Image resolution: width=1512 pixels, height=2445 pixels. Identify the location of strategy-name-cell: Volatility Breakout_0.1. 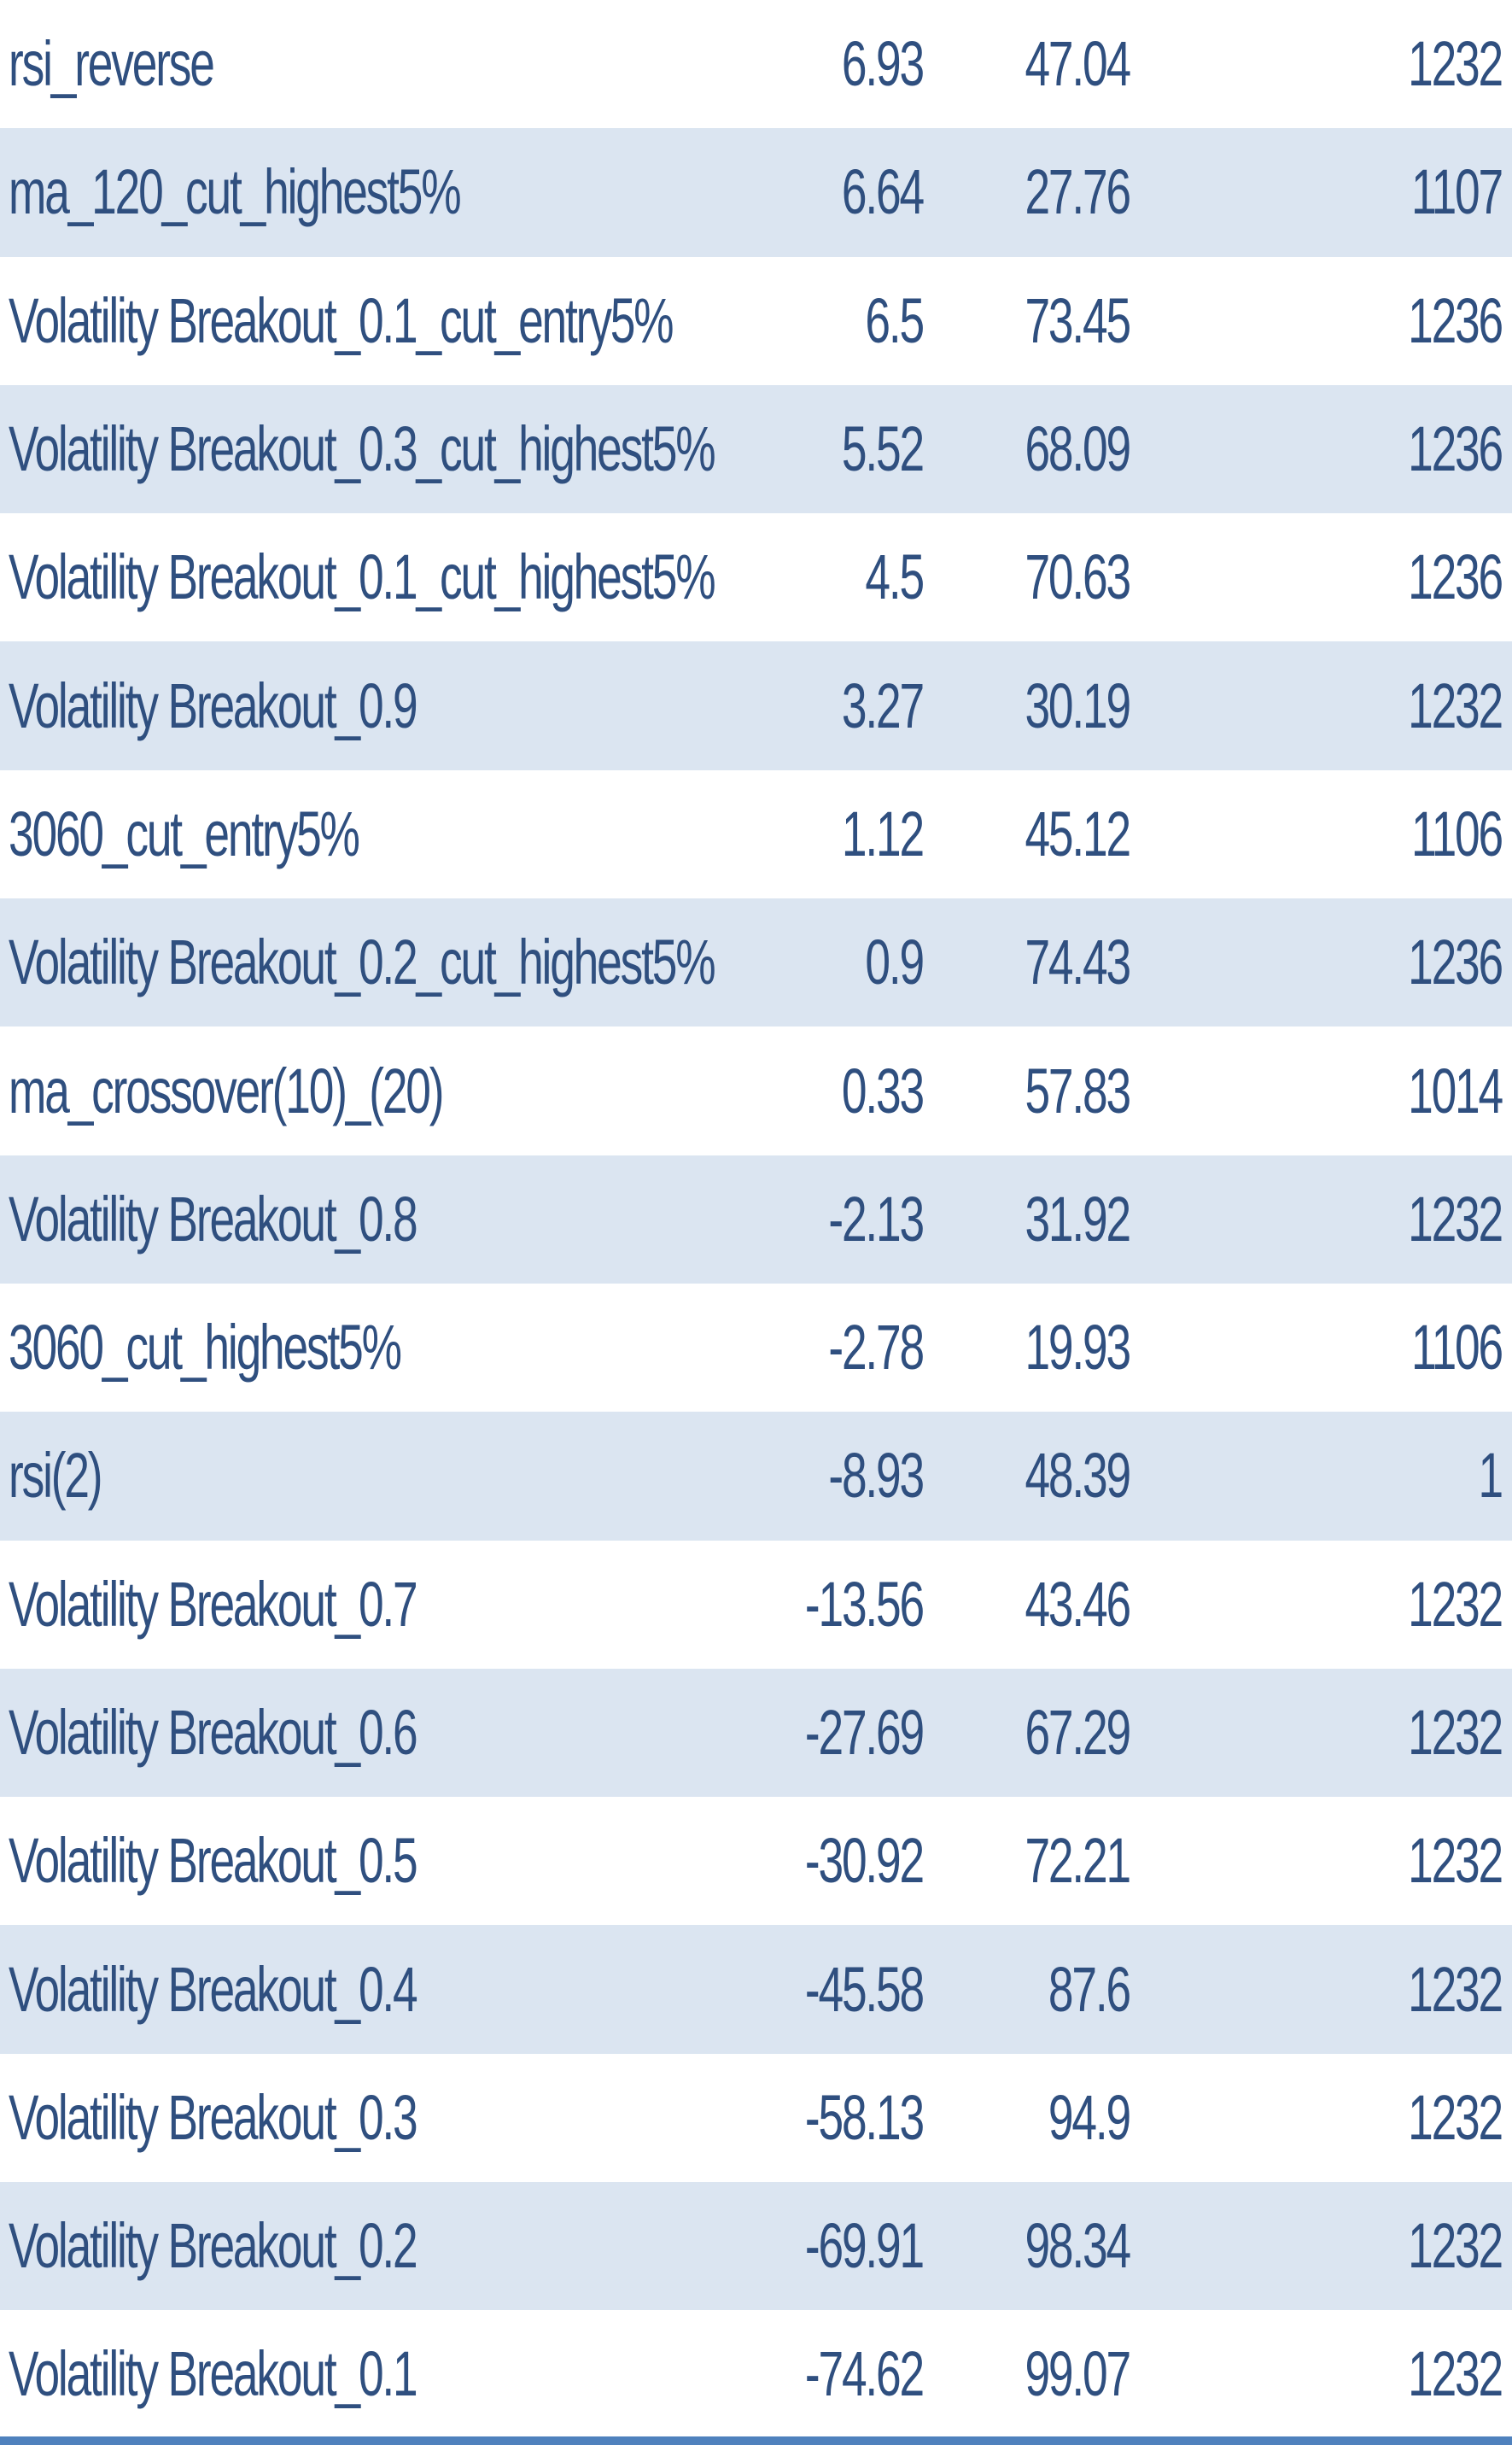
(213, 2374).